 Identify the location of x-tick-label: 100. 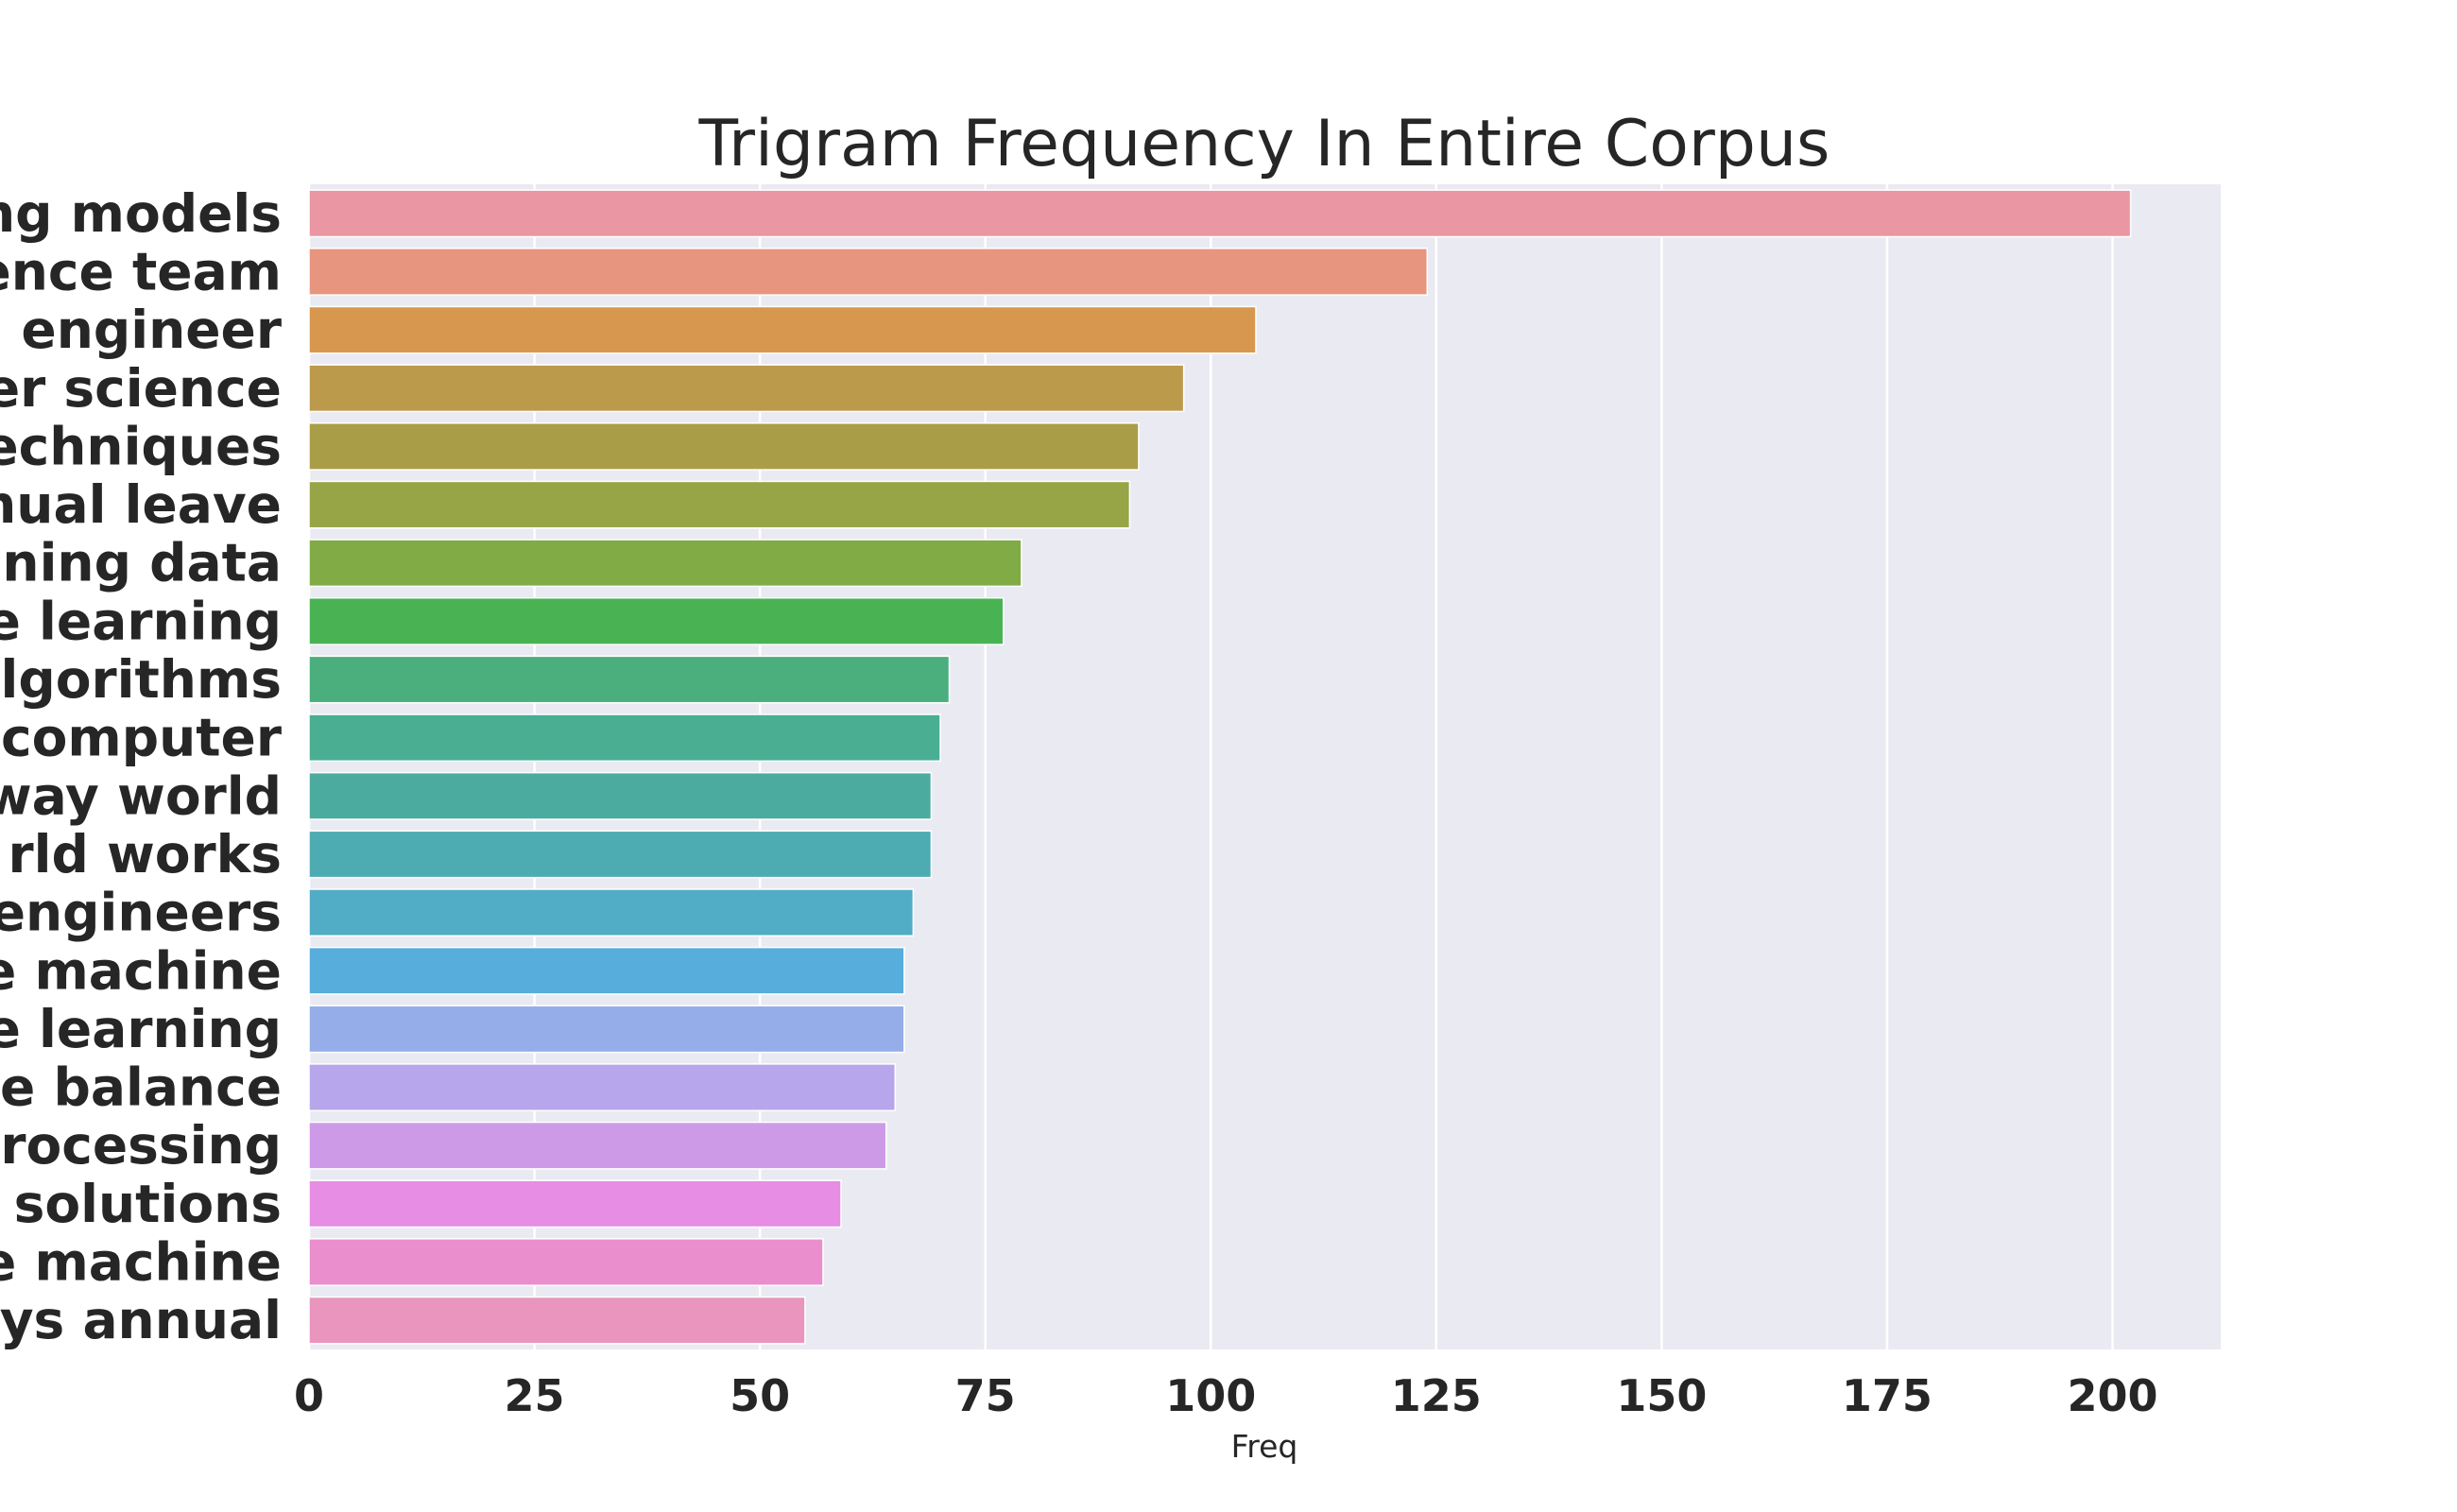
(1210, 1395).